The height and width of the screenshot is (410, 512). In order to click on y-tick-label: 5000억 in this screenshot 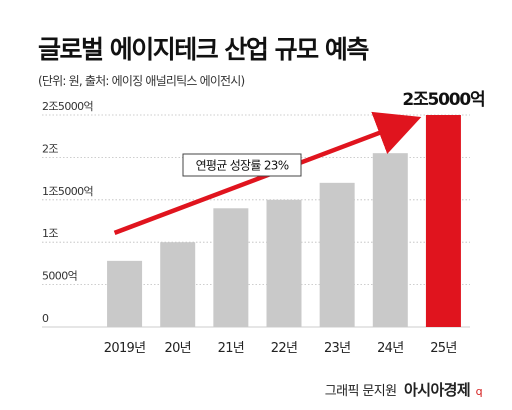, I will do `click(59, 276)`.